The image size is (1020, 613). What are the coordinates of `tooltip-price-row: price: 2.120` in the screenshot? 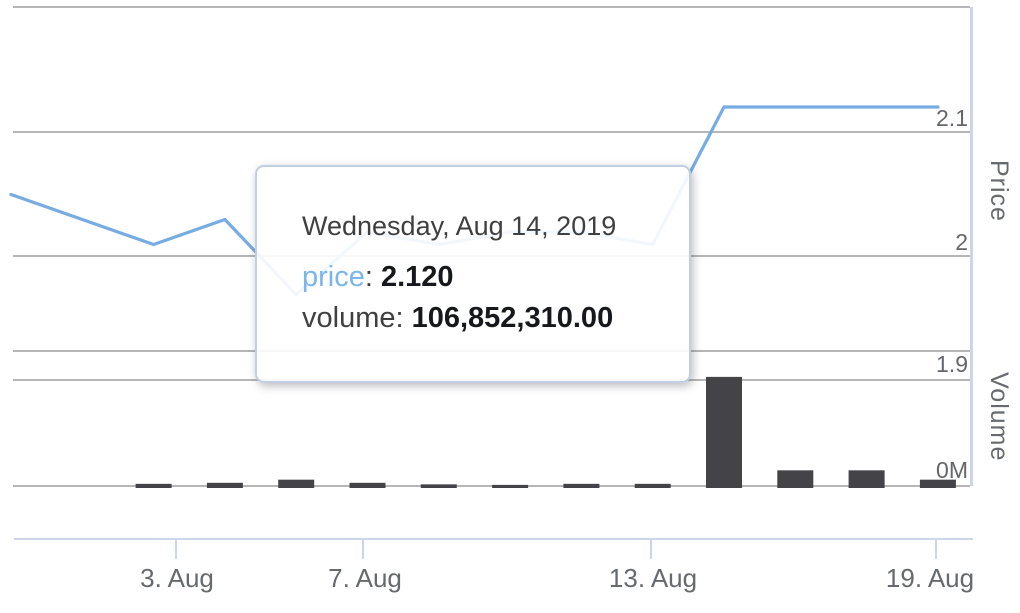 It's located at (495, 277).